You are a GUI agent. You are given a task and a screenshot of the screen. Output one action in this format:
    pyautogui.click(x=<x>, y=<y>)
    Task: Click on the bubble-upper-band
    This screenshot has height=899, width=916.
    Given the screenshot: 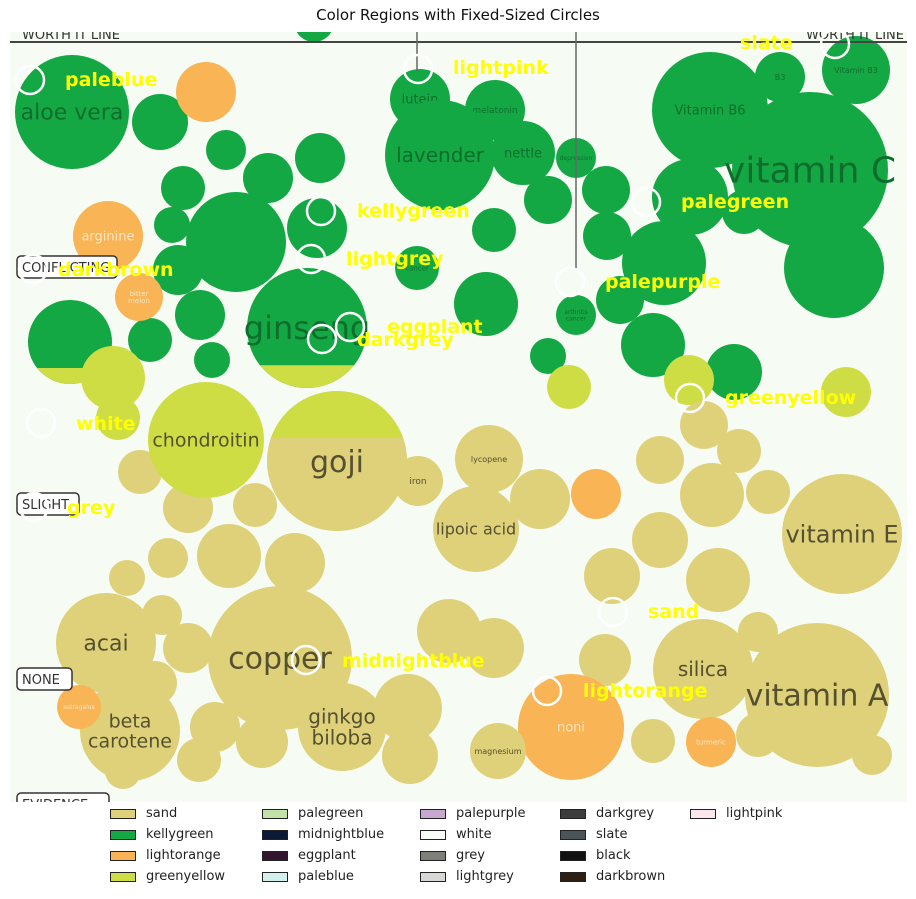 What is the action you would take?
    pyautogui.click(x=337, y=414)
    